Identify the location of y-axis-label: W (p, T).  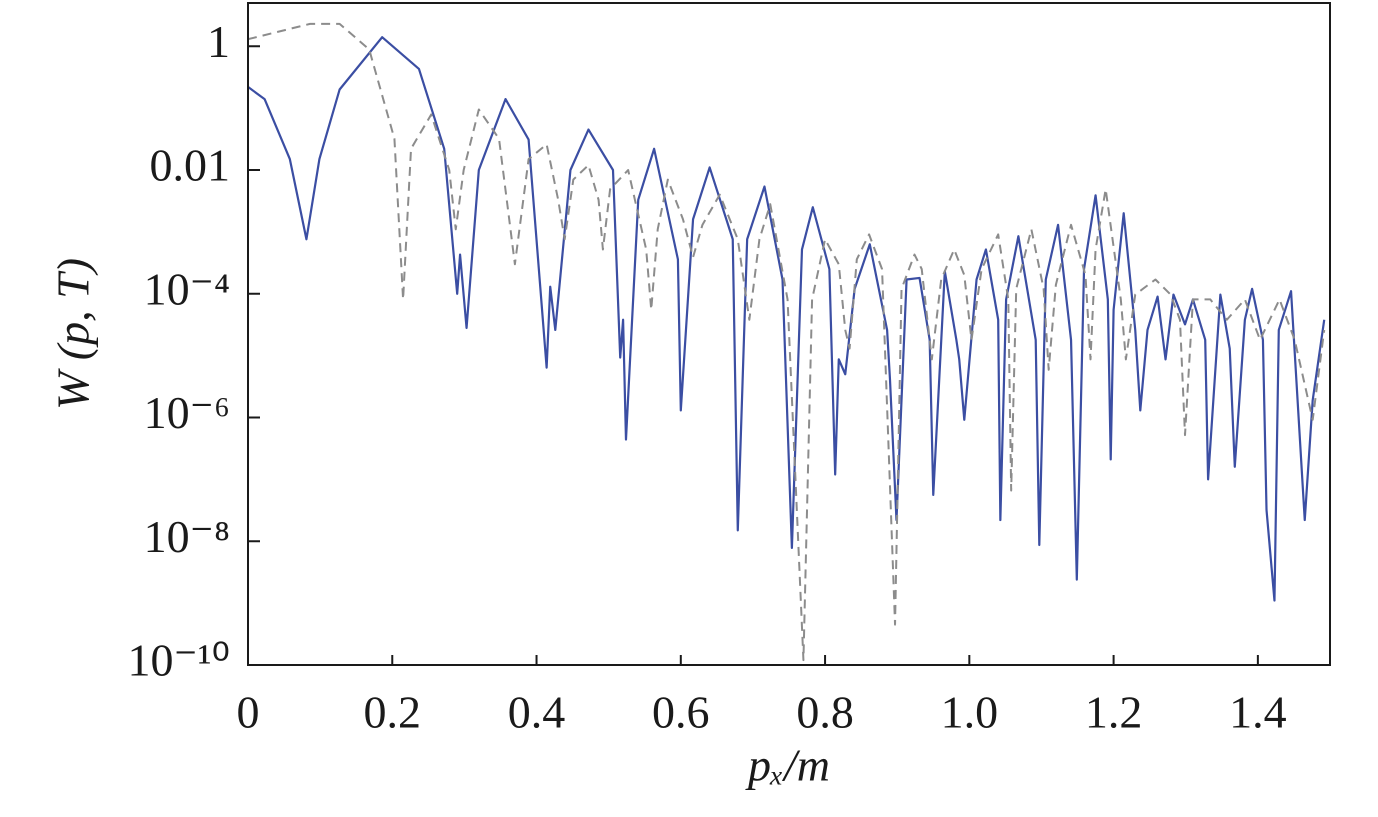
(73, 334).